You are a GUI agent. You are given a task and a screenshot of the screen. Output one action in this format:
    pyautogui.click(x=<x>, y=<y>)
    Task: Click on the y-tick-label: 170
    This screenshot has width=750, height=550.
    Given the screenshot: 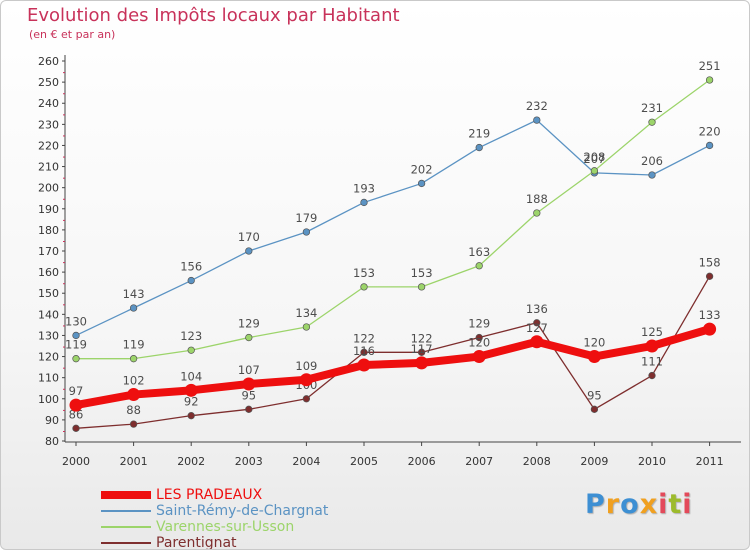 What is the action you would take?
    pyautogui.click(x=48, y=251)
    